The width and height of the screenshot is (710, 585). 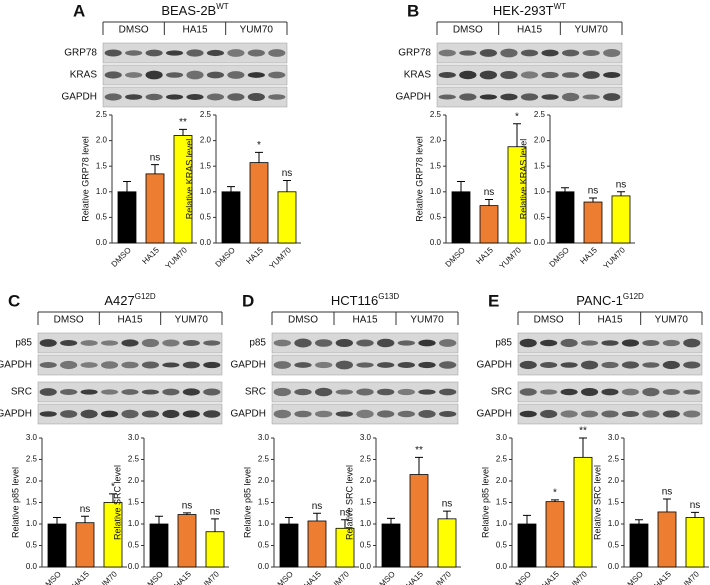 I want to click on y-tick-label: 1.0, so click(x=206, y=191).